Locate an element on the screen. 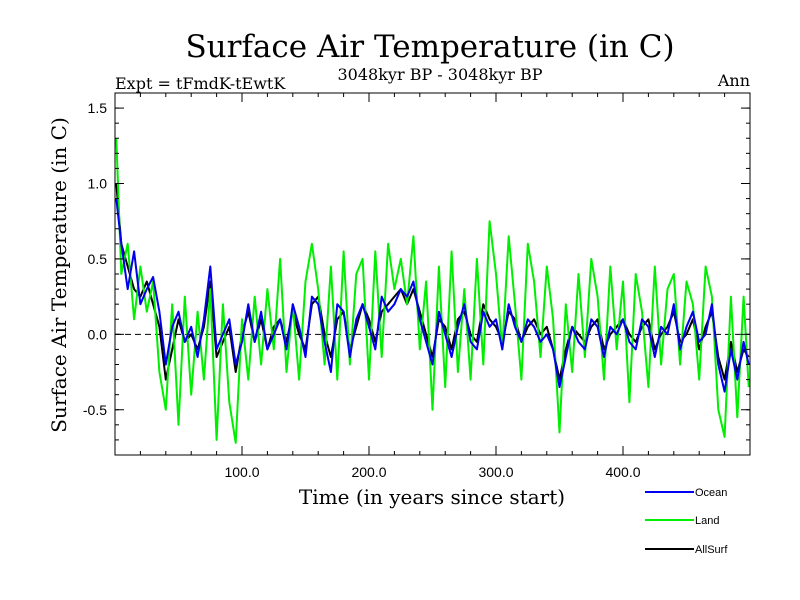 This screenshot has width=800, height=600. y-tick-label: 1.5 is located at coordinates (98, 108).